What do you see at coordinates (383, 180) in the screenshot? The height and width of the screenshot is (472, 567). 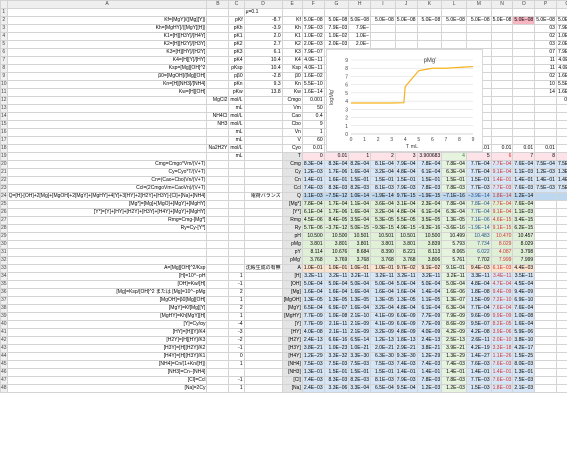 I see `cell-i: 1.5E−01` at bounding box center [383, 180].